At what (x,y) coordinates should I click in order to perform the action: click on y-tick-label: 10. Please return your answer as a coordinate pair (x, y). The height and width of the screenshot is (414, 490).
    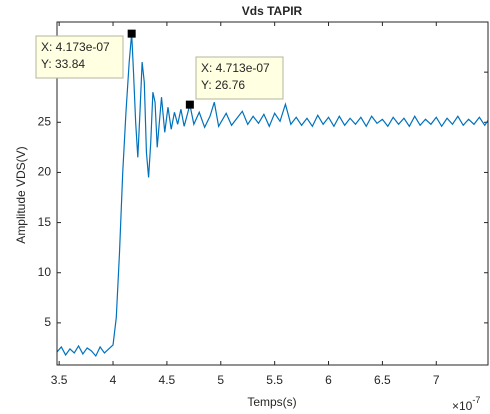
    Looking at the image, I should click on (45, 272).